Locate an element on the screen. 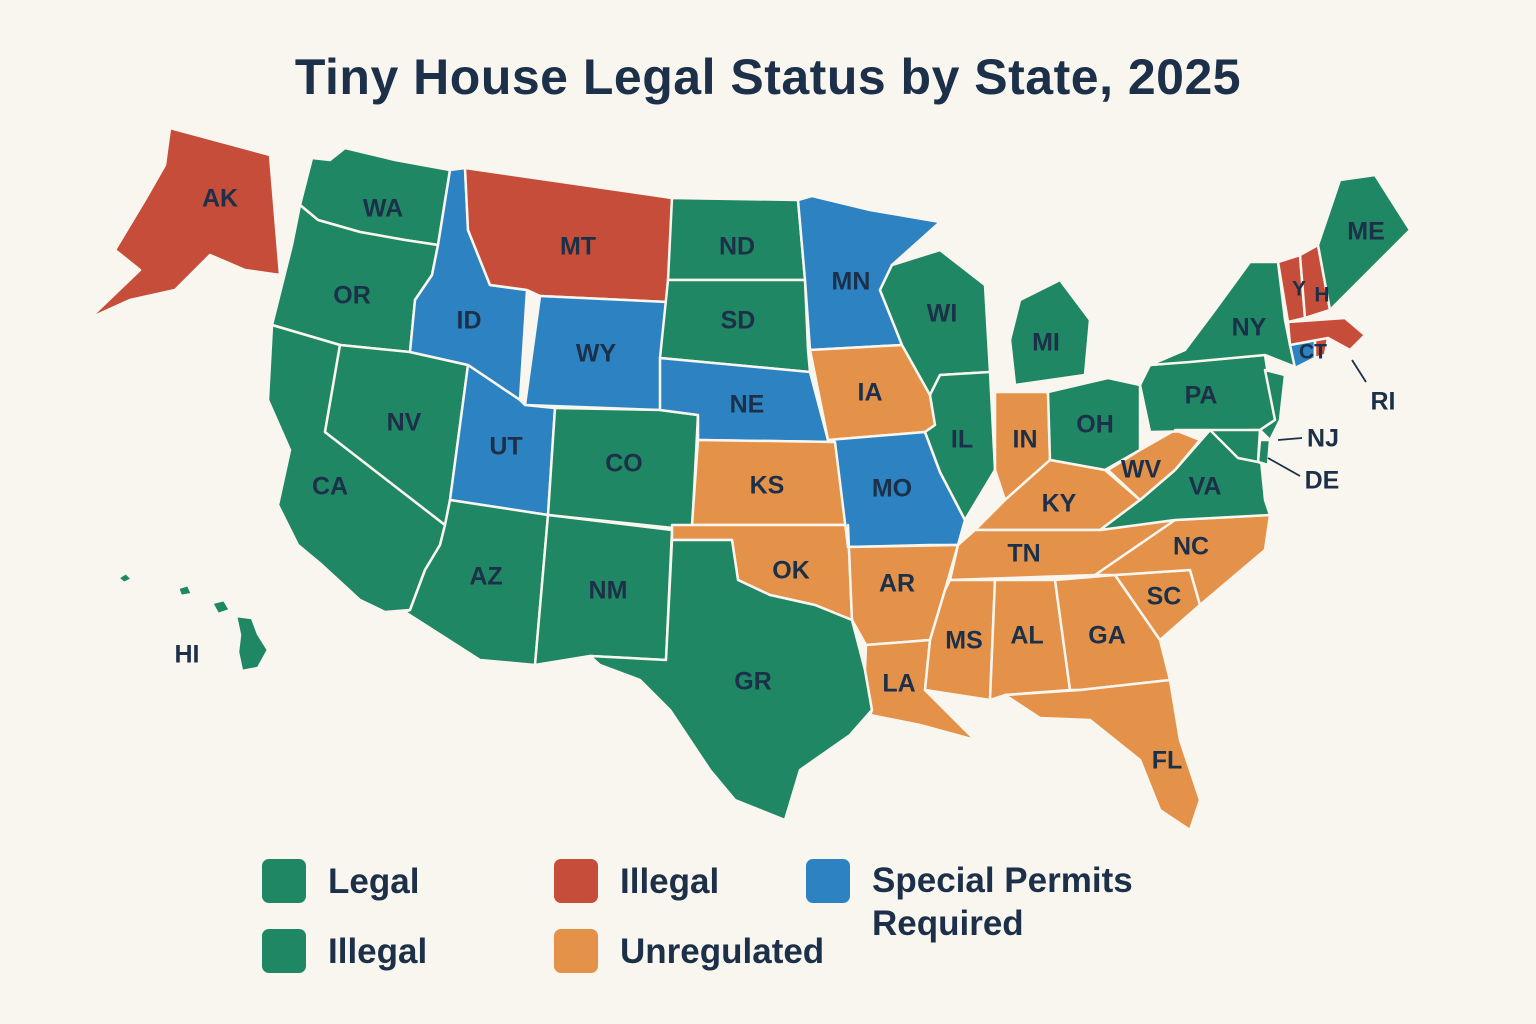 The image size is (1536, 1024). state-label-me: ME is located at coordinates (1366, 232).